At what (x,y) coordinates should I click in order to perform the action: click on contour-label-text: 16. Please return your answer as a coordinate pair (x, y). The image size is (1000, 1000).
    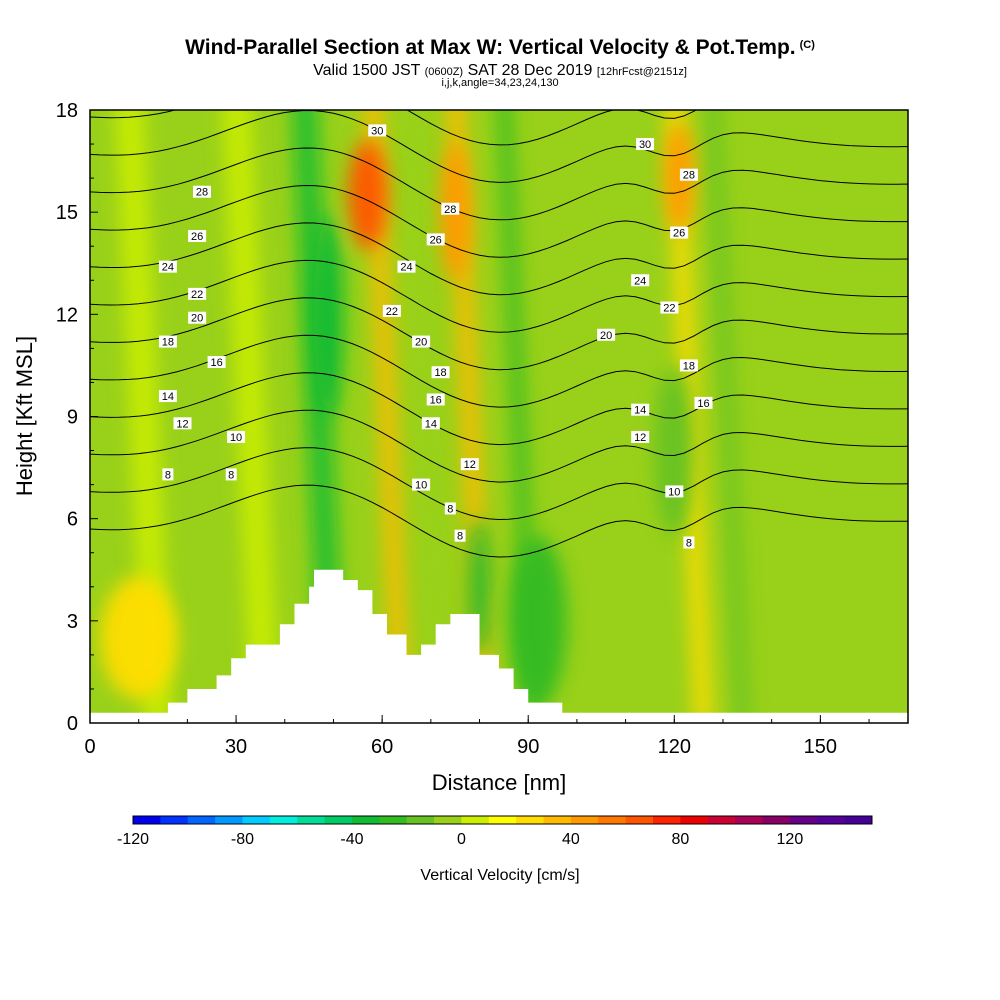
    Looking at the image, I should click on (216, 363).